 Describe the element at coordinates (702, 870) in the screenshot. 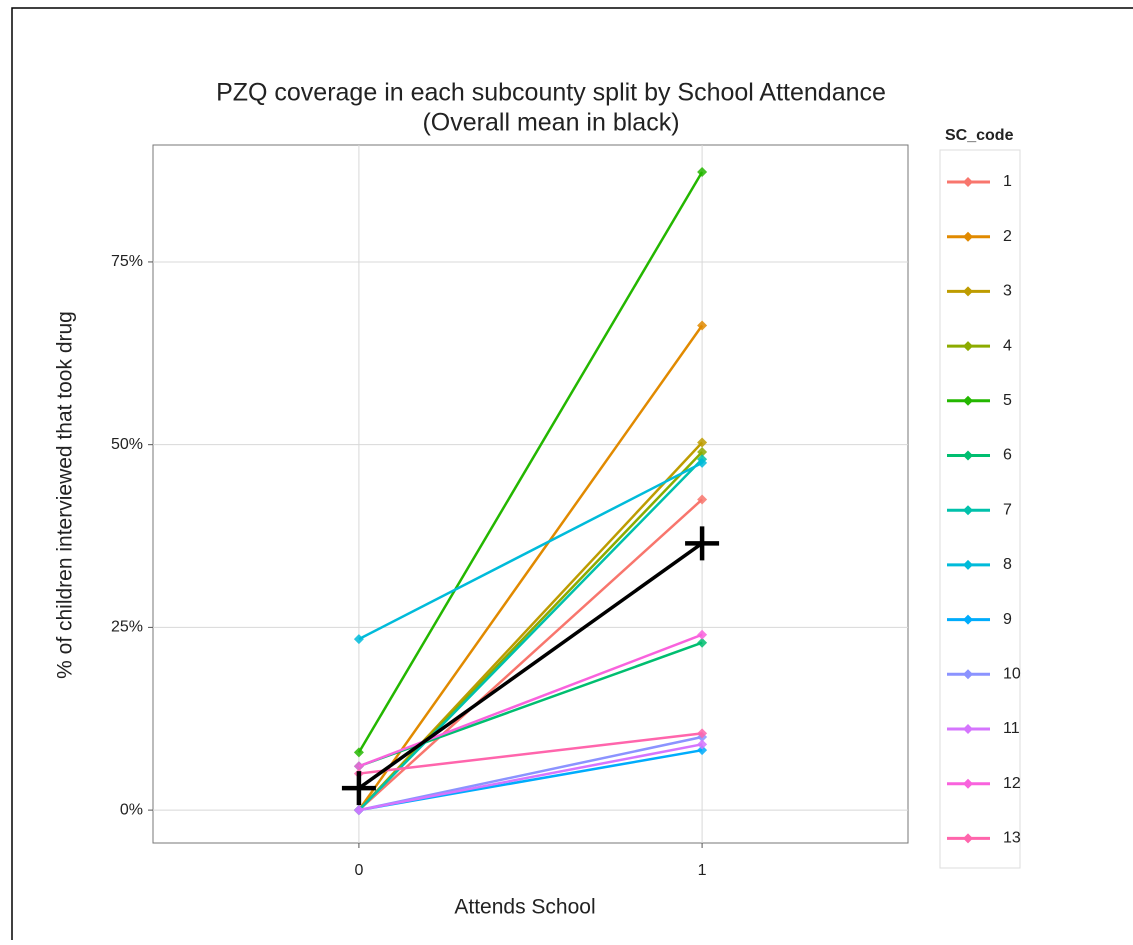

I see `x-tick-label: 1` at that location.